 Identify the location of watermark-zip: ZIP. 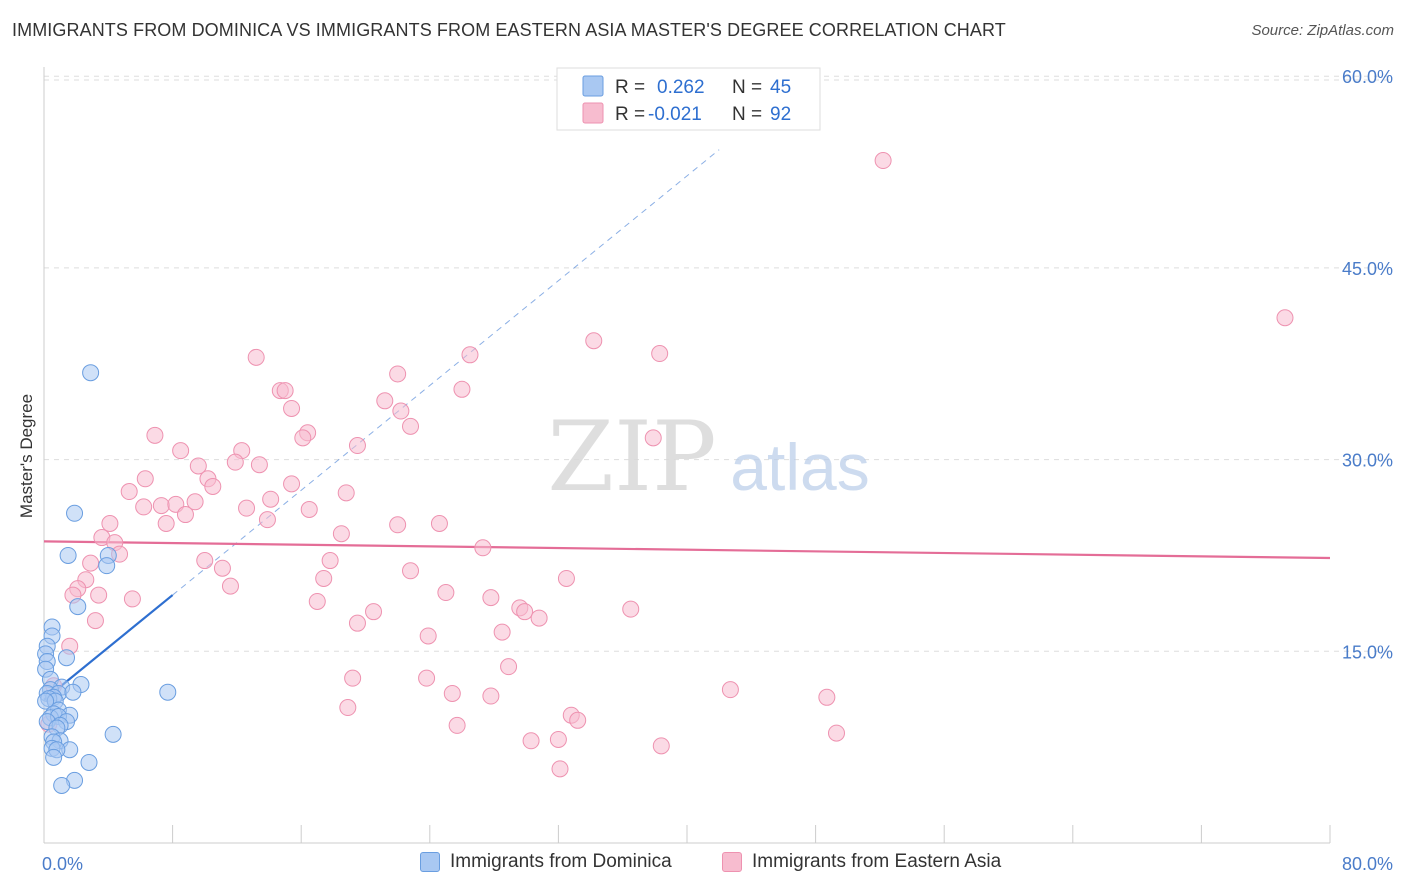
(631, 457).